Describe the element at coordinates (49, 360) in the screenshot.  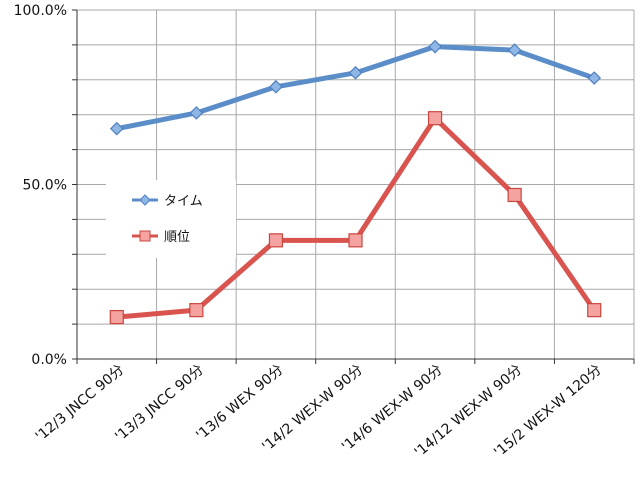
I see `y-tick-label: 0.0%` at that location.